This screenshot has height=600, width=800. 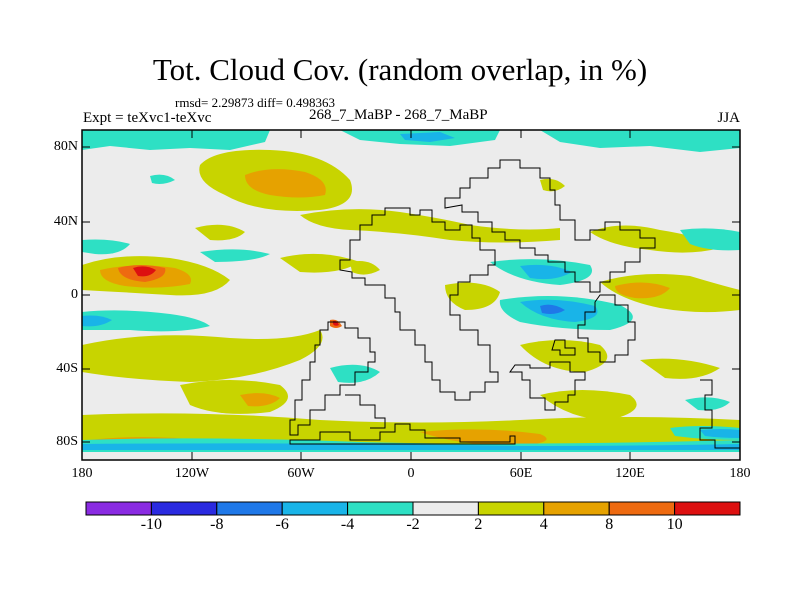 What do you see at coordinates (301, 473) in the screenshot?
I see `lon-tick-label: 60W` at bounding box center [301, 473].